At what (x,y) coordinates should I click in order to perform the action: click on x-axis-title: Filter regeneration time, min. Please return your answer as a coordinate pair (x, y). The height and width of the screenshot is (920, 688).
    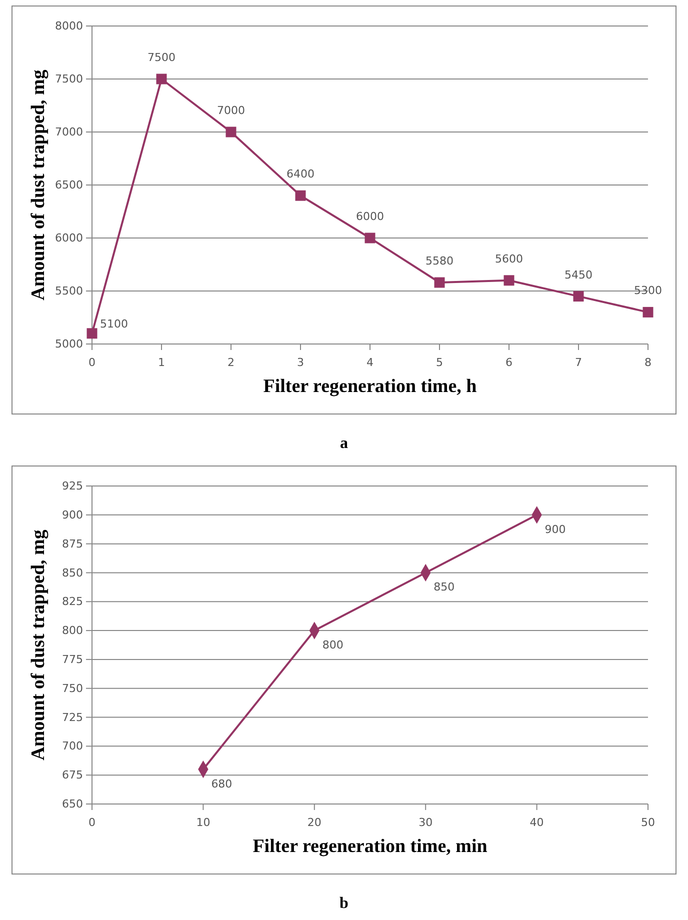
    Looking at the image, I should click on (370, 846).